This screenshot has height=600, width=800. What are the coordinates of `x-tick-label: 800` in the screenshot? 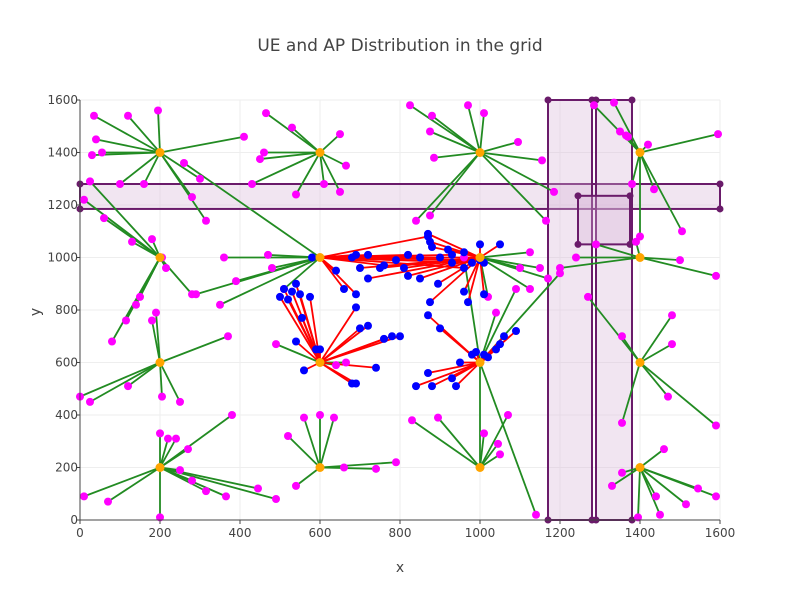 It's located at (400, 533).